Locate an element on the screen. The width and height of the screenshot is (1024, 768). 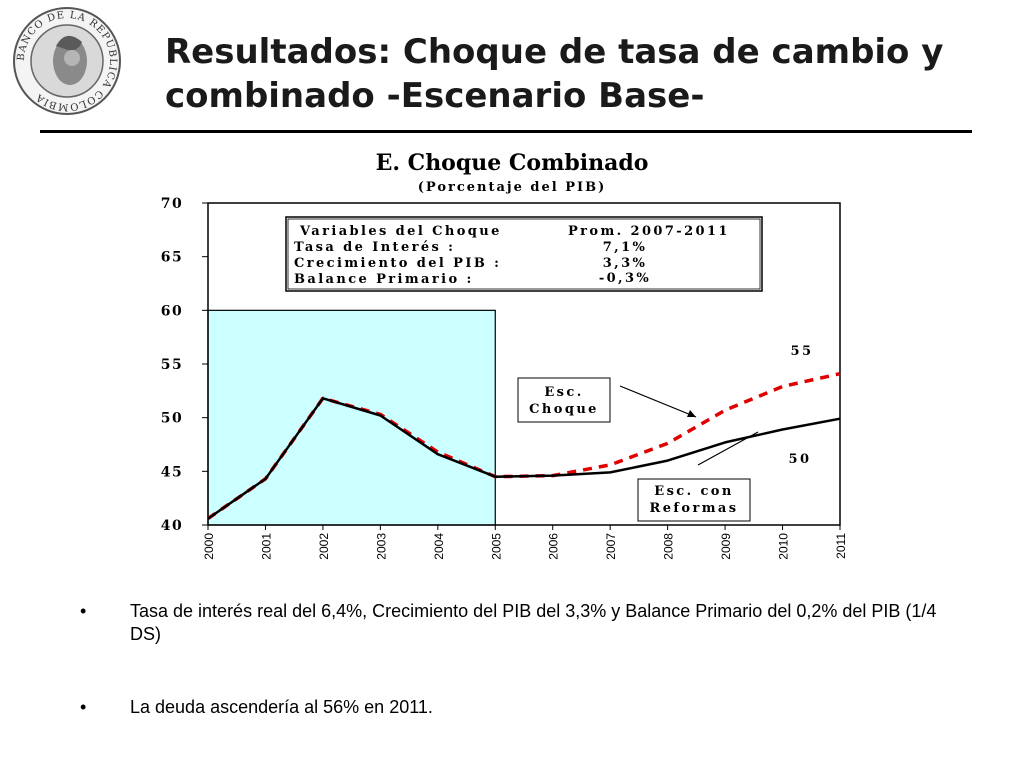
x-tick-label: 2007 is located at coordinates (611, 546).